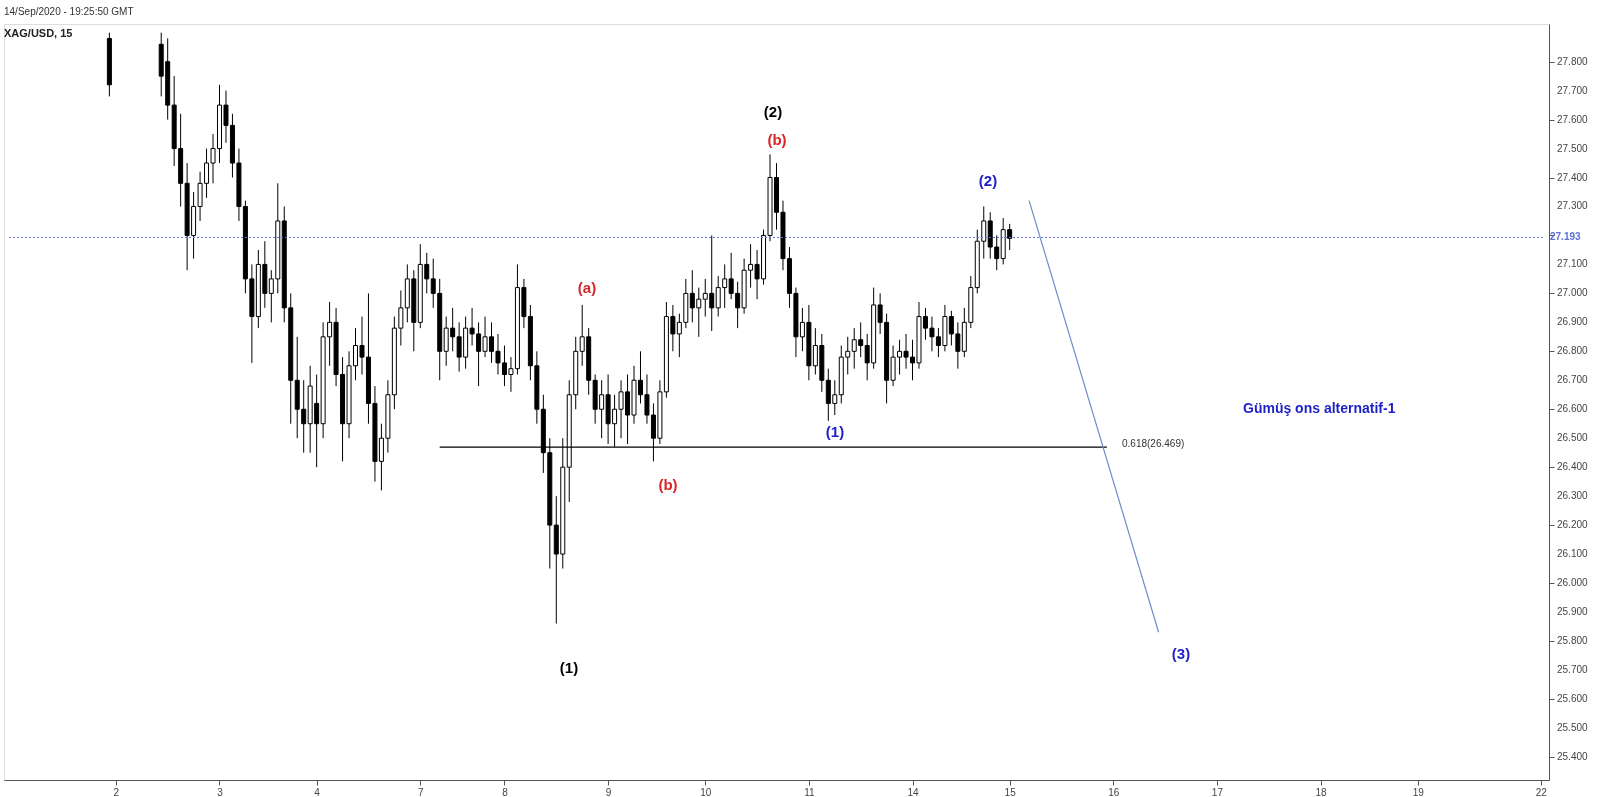 This screenshot has height=797, width=1600. Describe the element at coordinates (706, 791) in the screenshot. I see `x-tick-label: 10` at that location.